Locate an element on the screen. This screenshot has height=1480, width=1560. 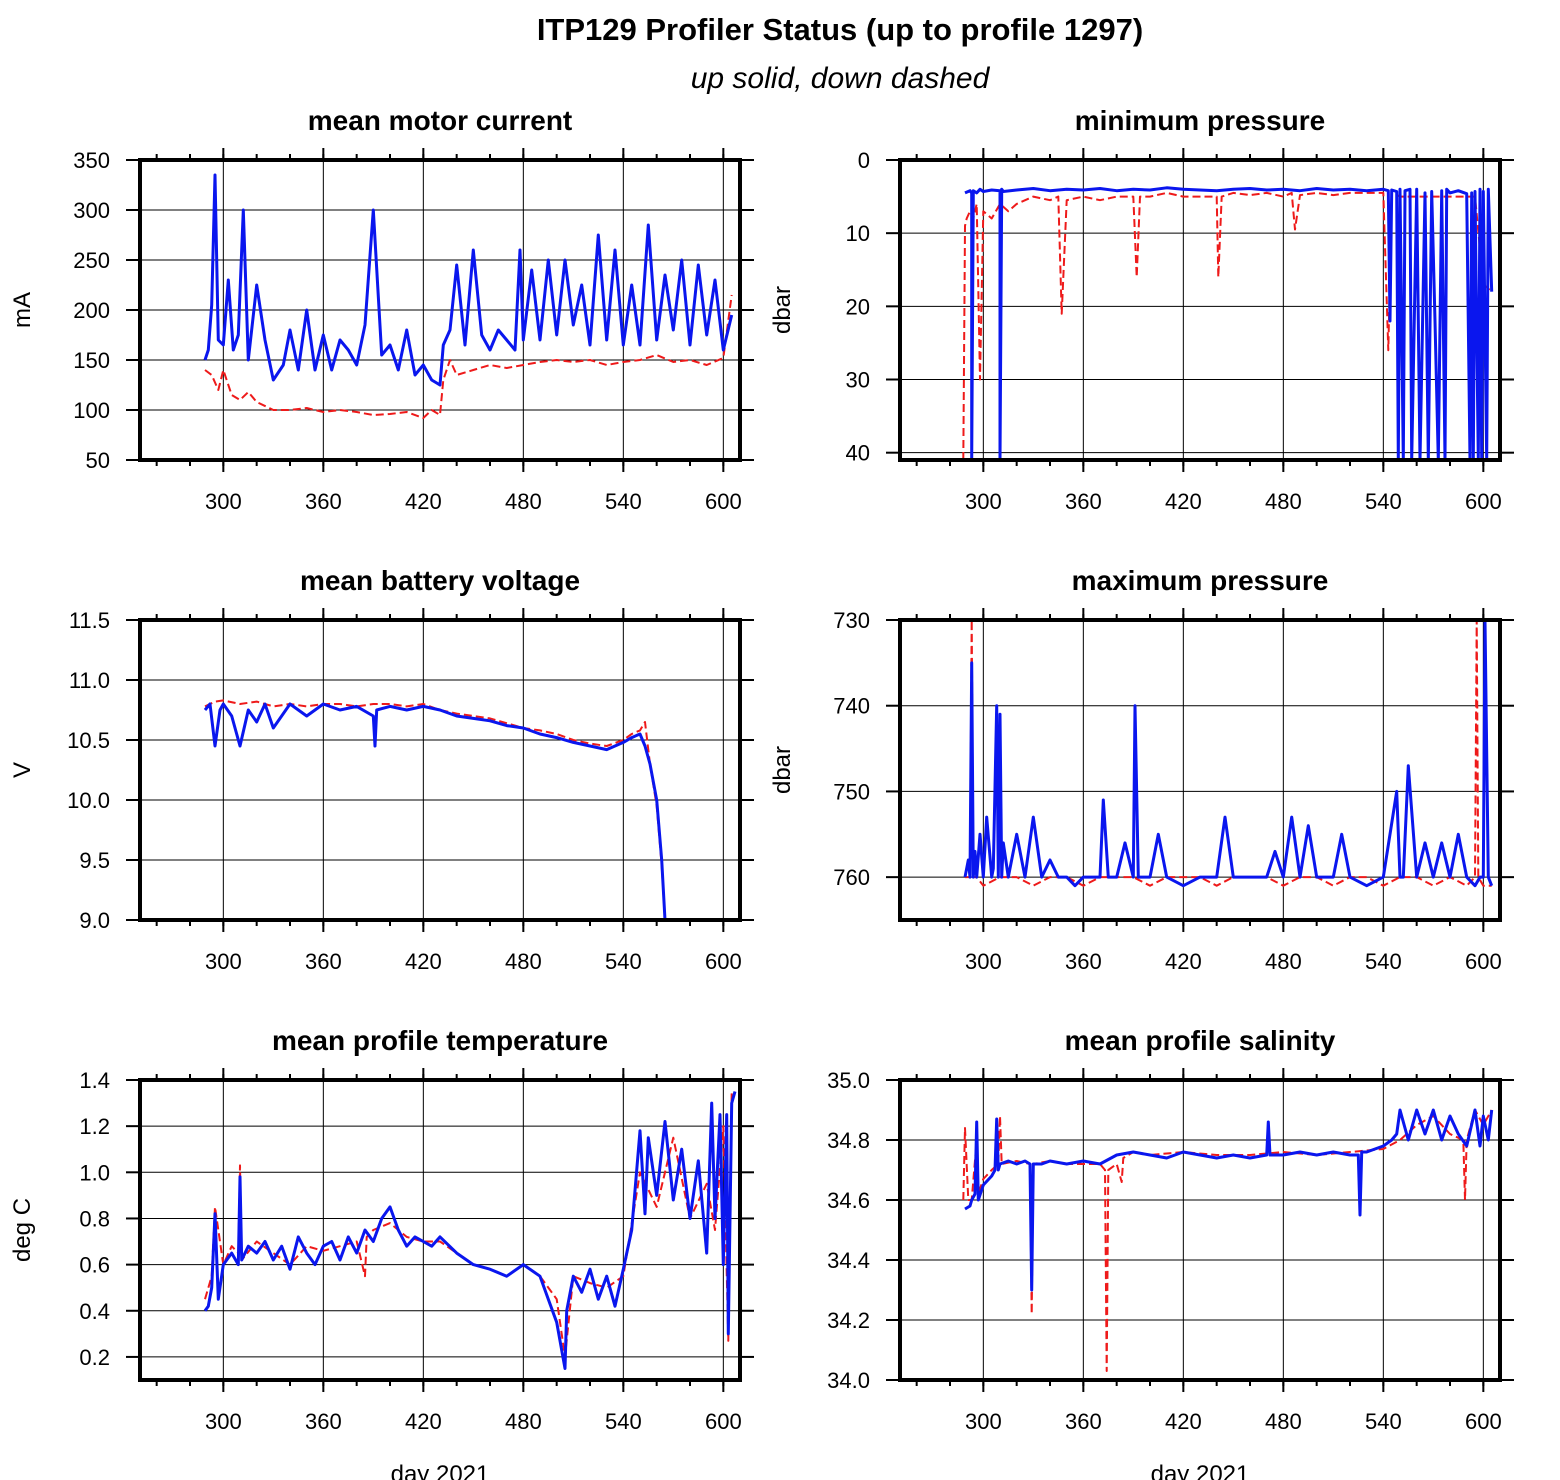
y-tick-label: 40 is located at coordinates (858, 453).